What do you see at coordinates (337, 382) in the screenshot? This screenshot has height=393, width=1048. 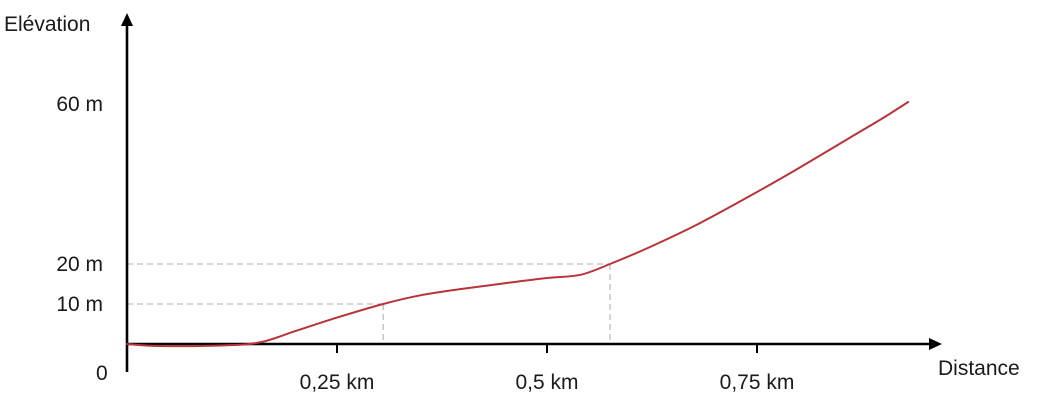 I see `x-tick-label: 0,25 km` at bounding box center [337, 382].